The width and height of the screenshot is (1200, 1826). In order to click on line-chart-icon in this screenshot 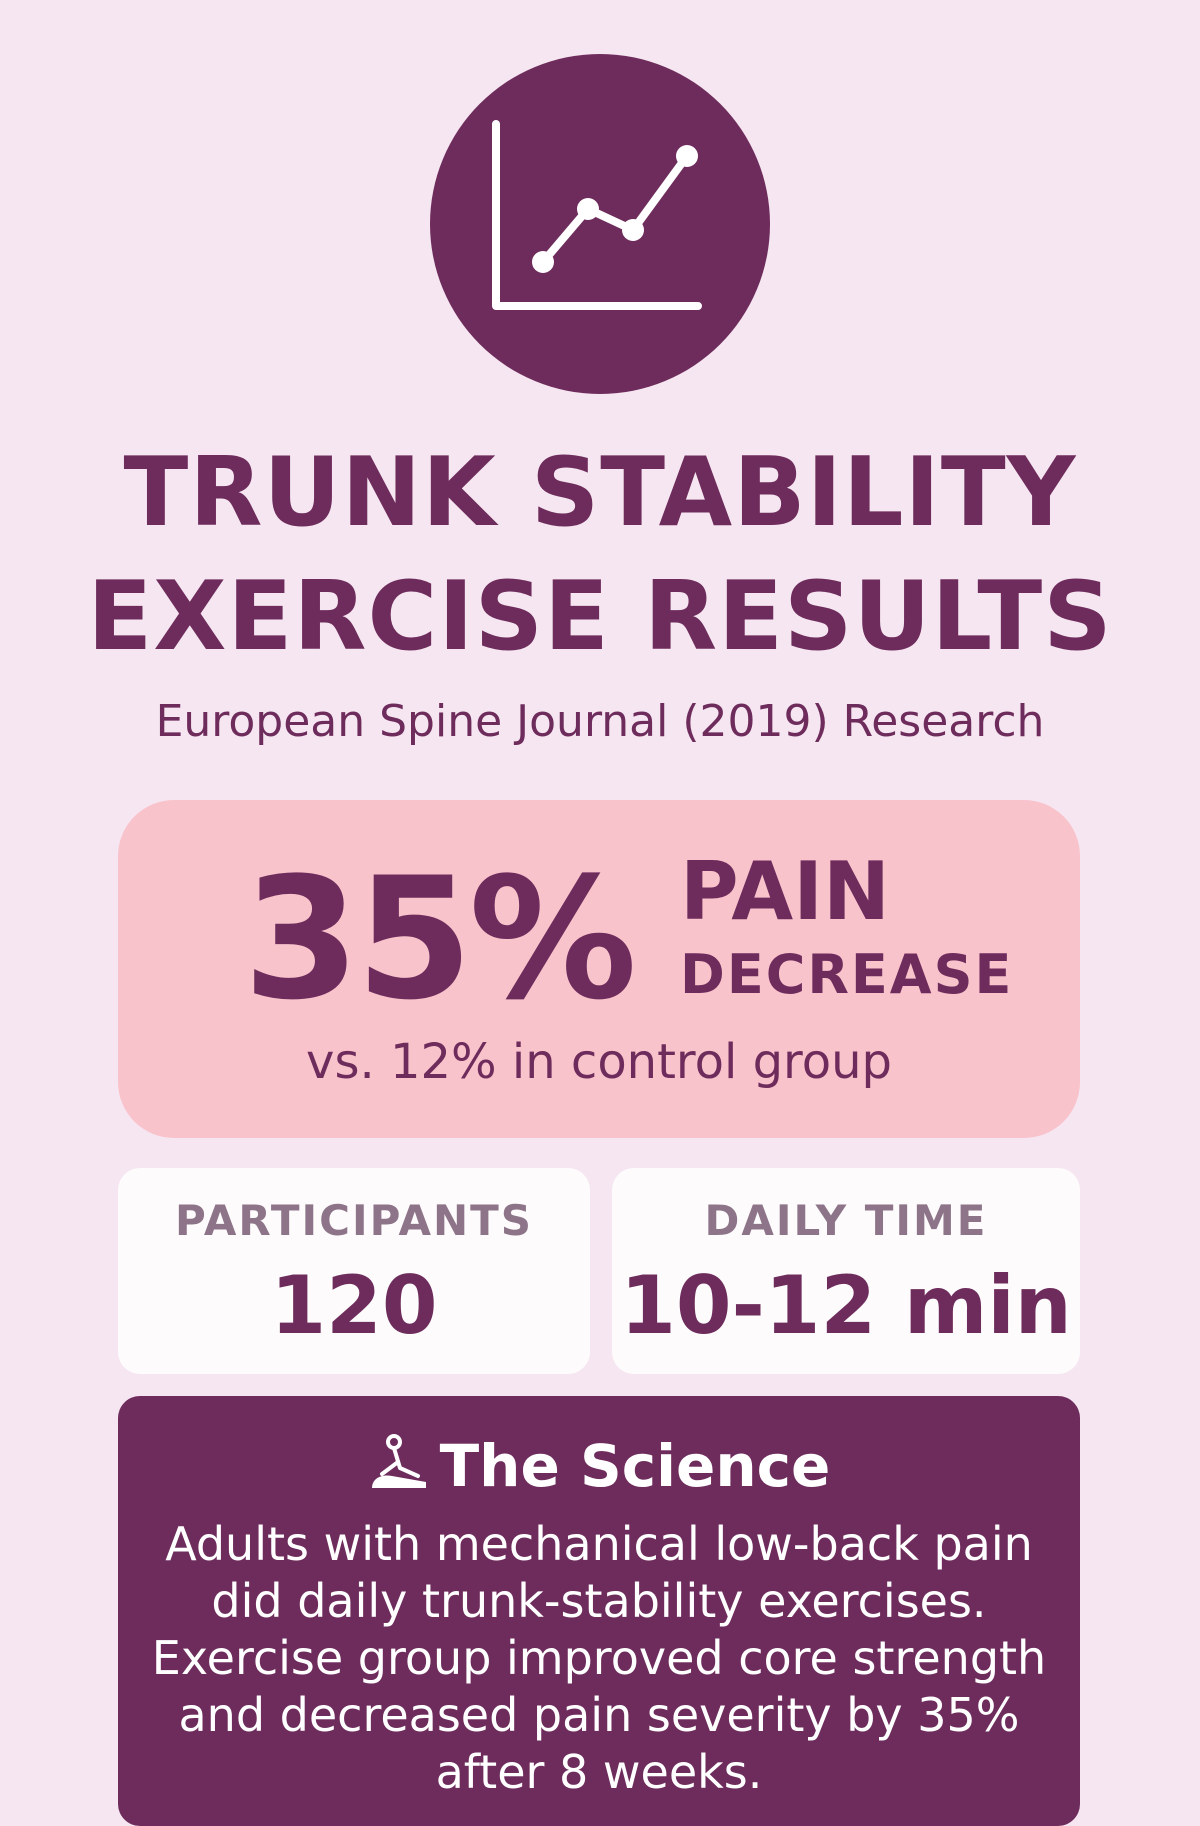, I will do `click(597, 215)`.